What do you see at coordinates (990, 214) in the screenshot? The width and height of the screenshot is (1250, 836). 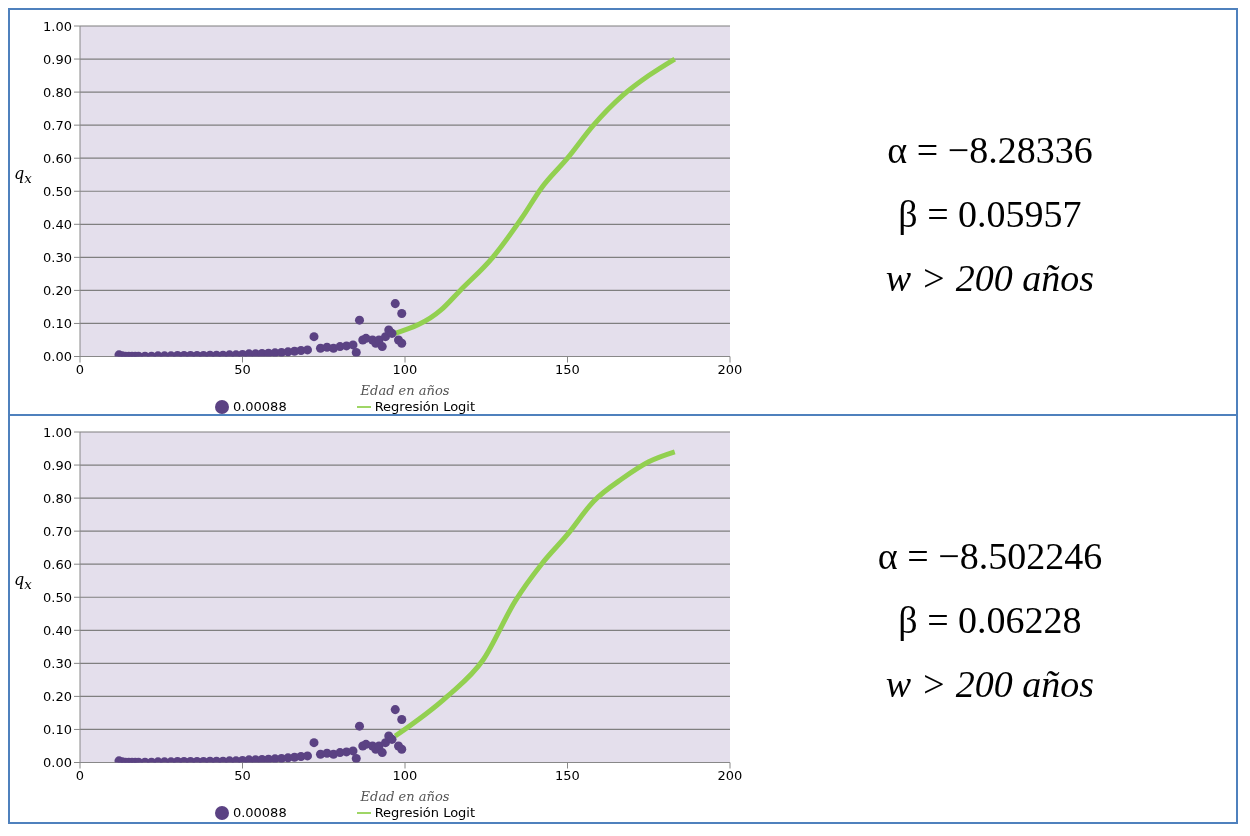 I see `text: β = 0.05957` at bounding box center [990, 214].